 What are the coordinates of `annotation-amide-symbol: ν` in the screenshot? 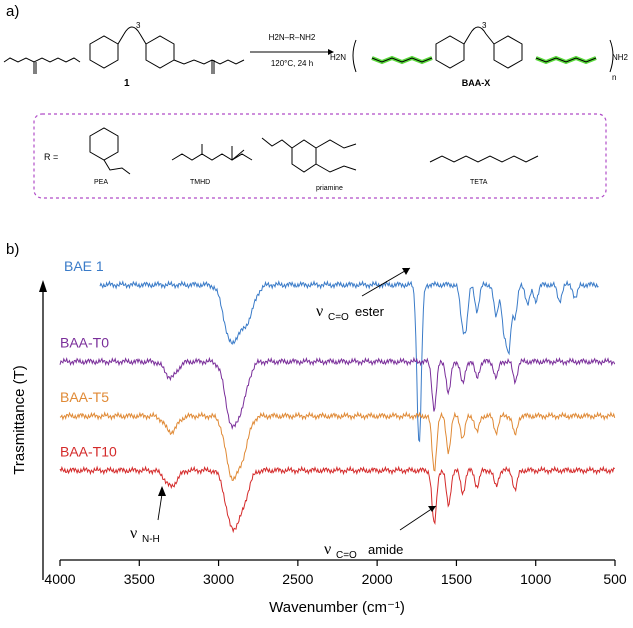 It's located at (327, 549).